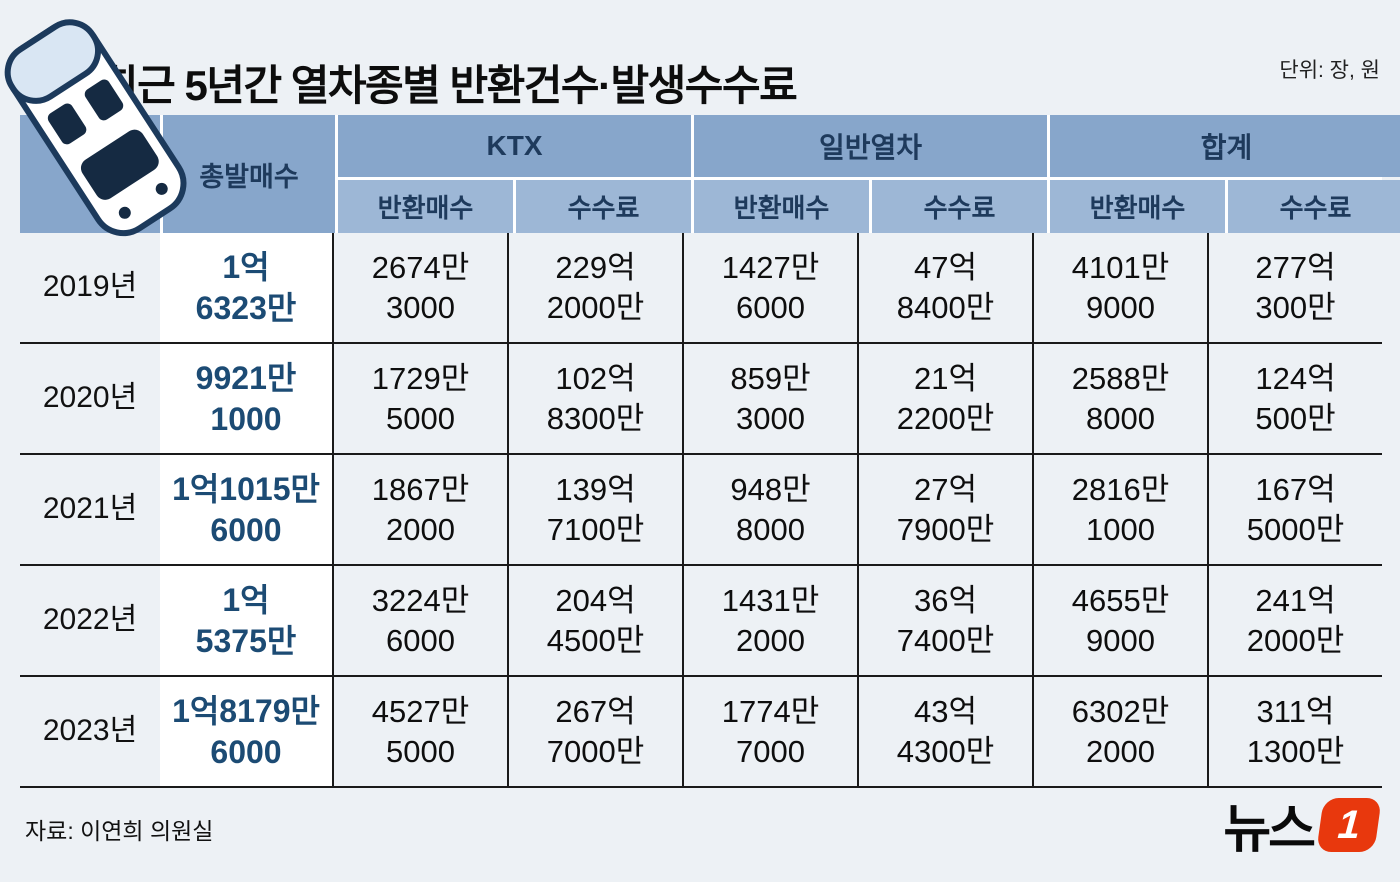 This screenshot has width=1400, height=882. What do you see at coordinates (419, 510) in the screenshot?
I see `ktx-return-cell: 1867만 2000` at bounding box center [419, 510].